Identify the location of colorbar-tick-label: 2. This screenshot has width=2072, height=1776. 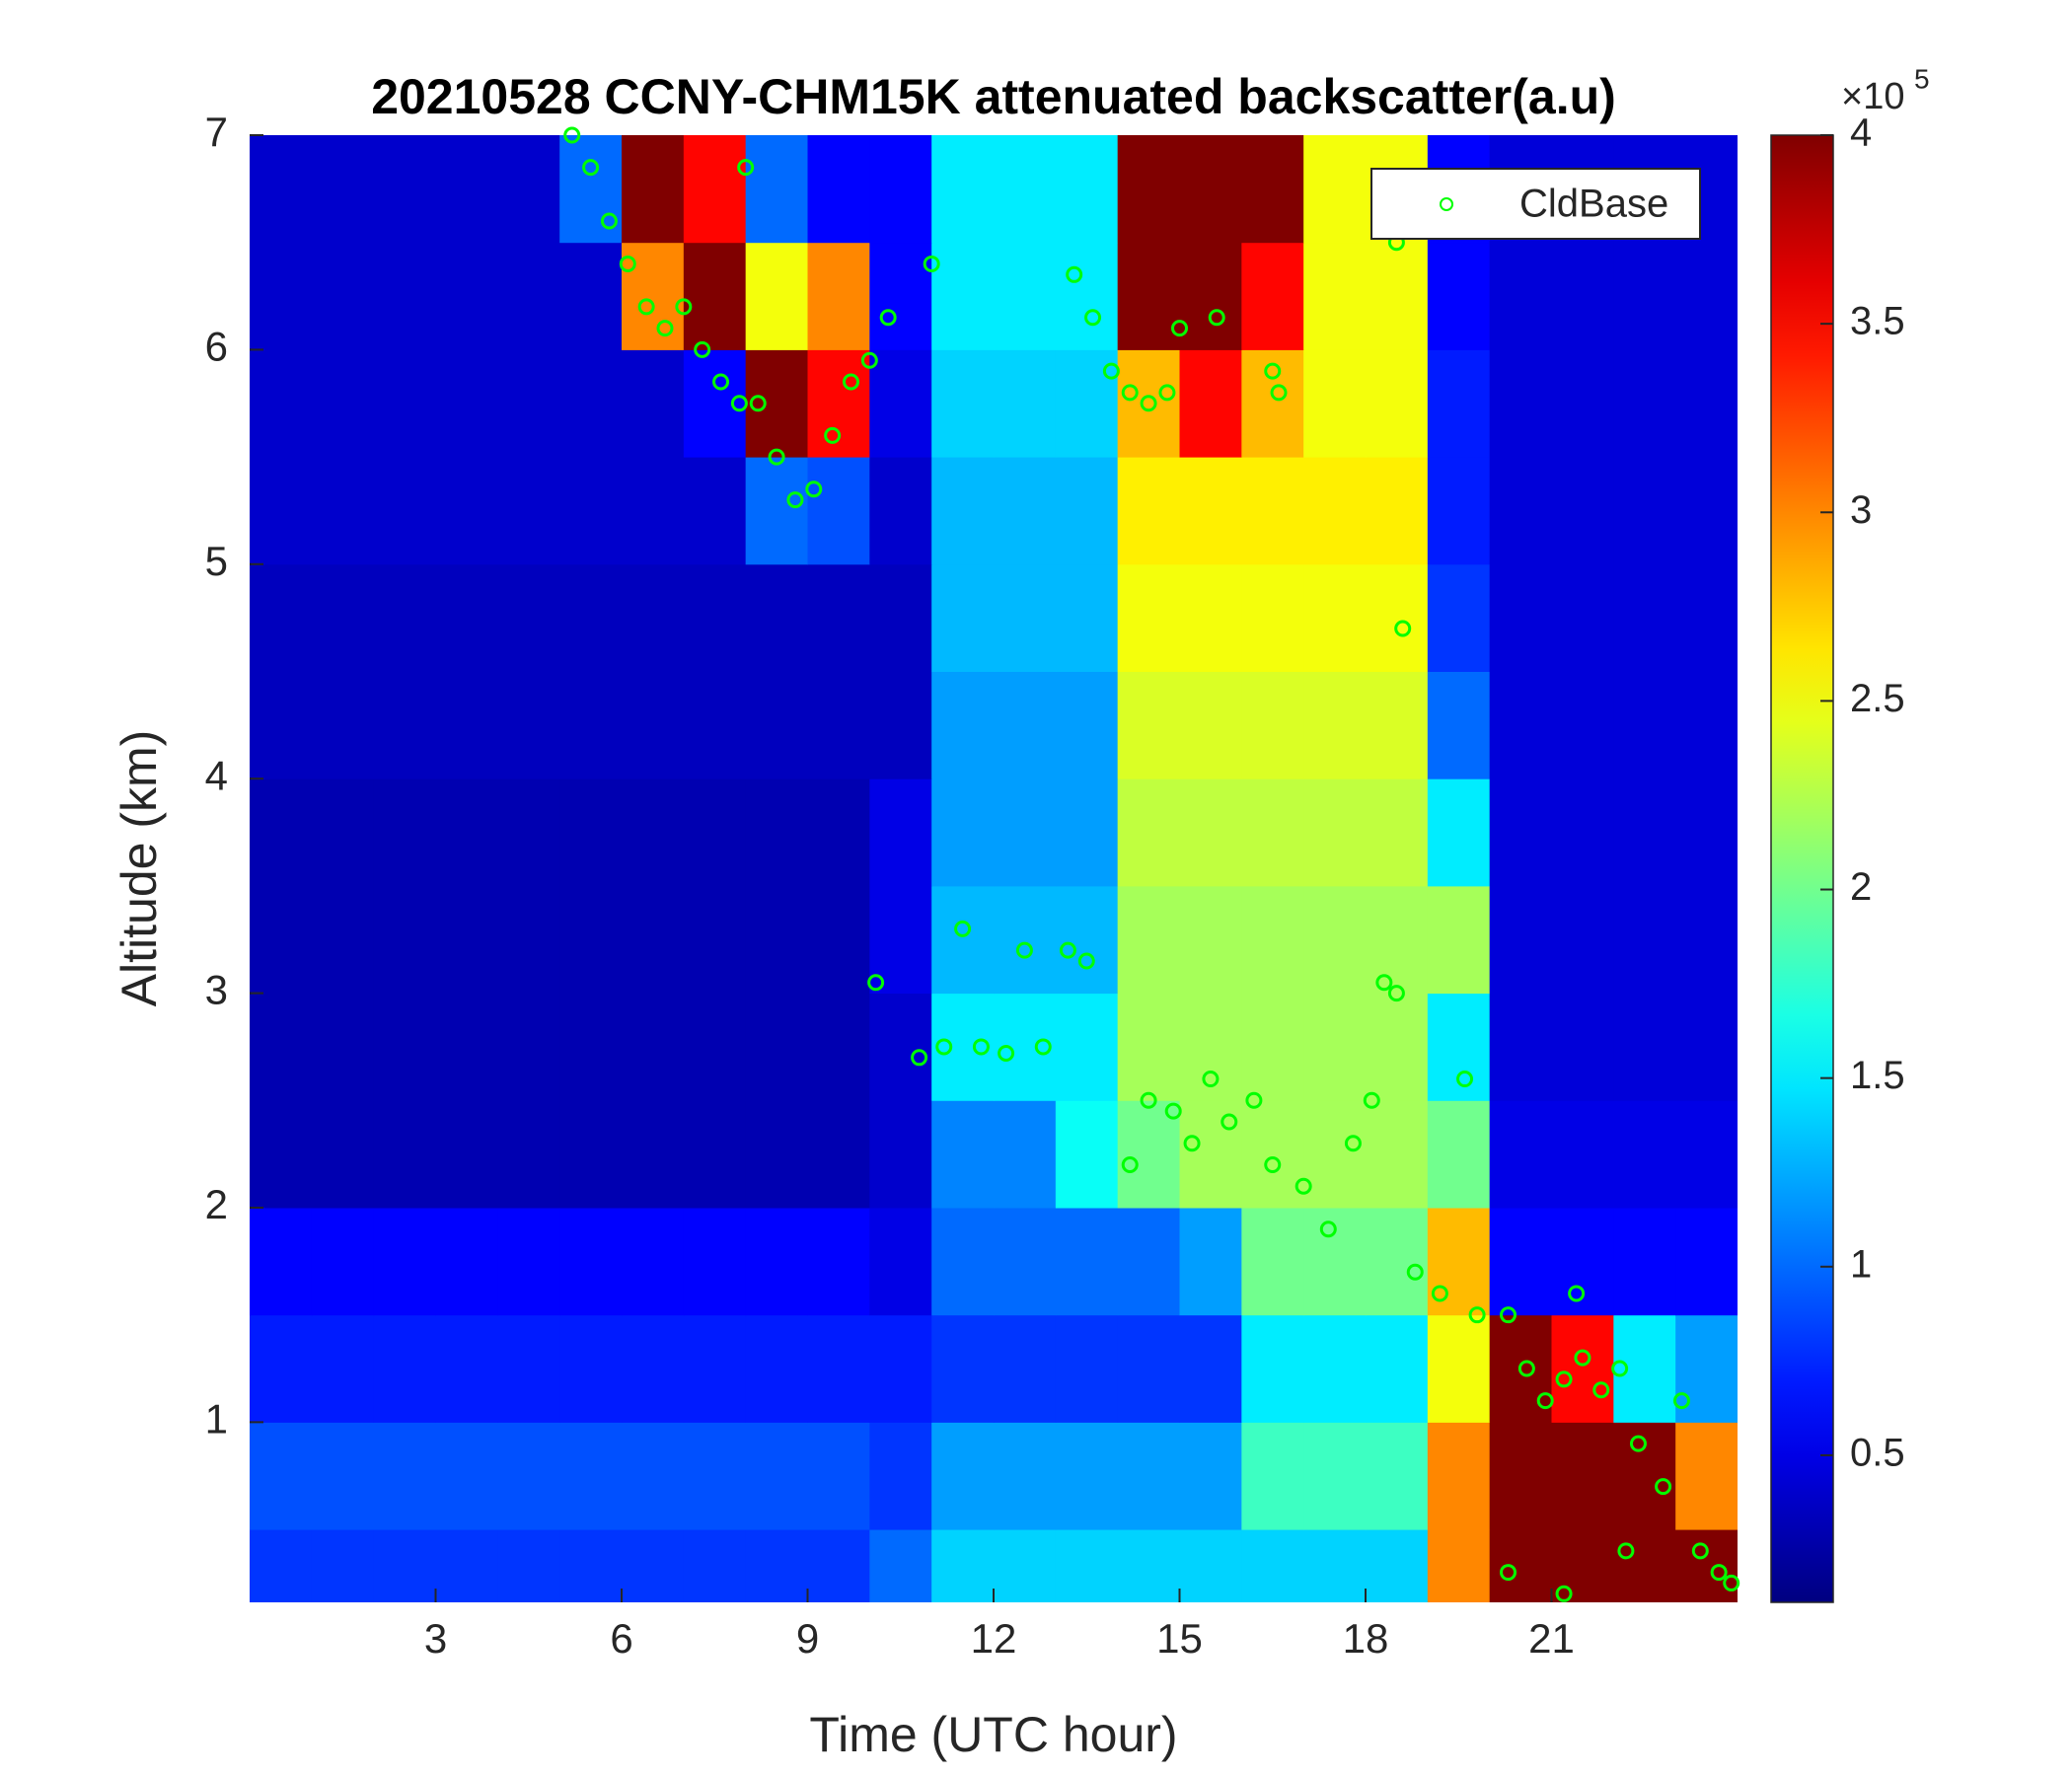
(1861, 887).